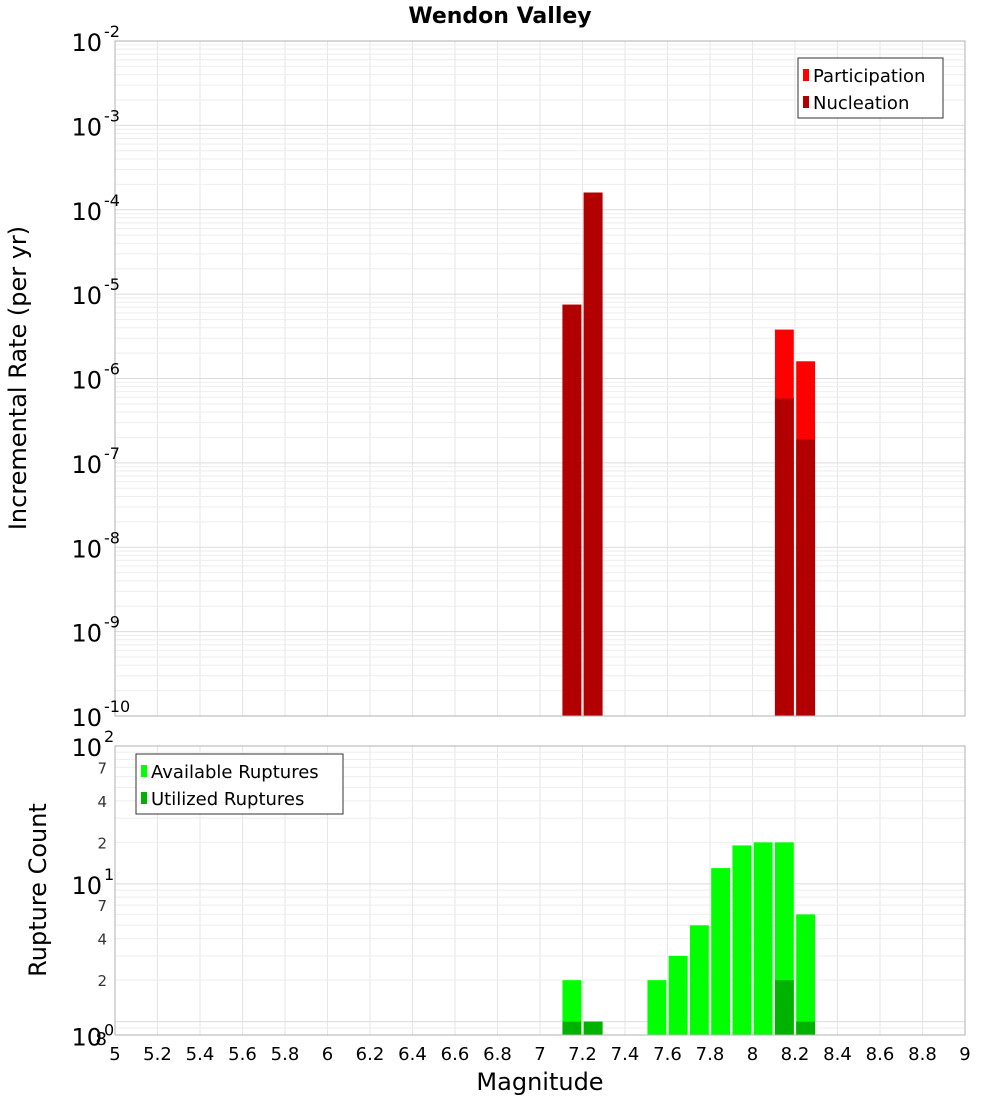 Image resolution: width=1000 pixels, height=1104 pixels. I want to click on bottom-y-tick-exponent: 0, so click(109, 1030).